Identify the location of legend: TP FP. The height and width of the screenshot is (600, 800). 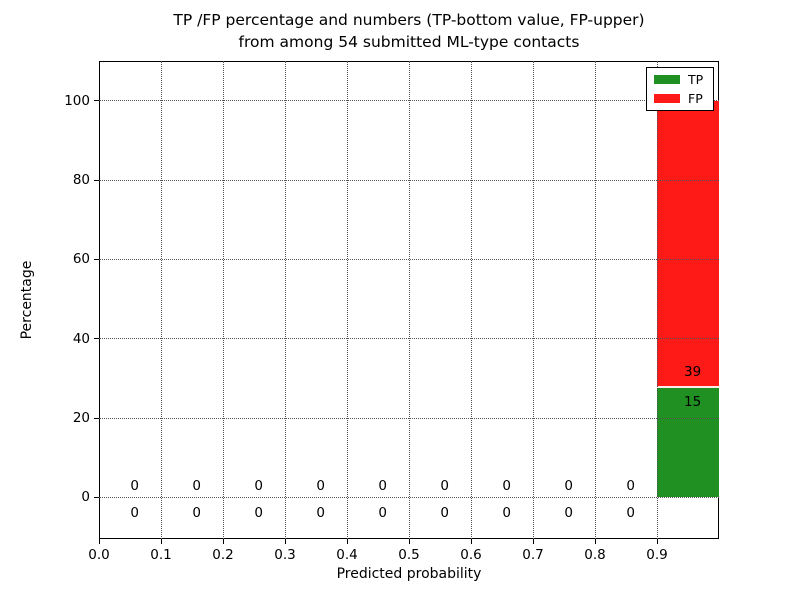
(680, 89).